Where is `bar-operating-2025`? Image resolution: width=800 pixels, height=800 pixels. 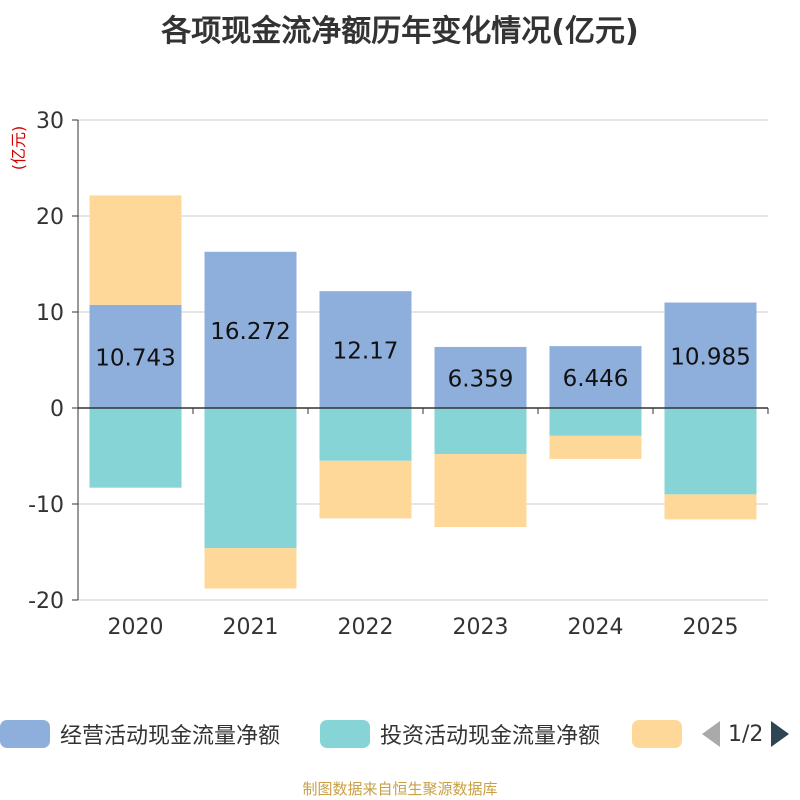 bar-operating-2025 is located at coordinates (710, 355).